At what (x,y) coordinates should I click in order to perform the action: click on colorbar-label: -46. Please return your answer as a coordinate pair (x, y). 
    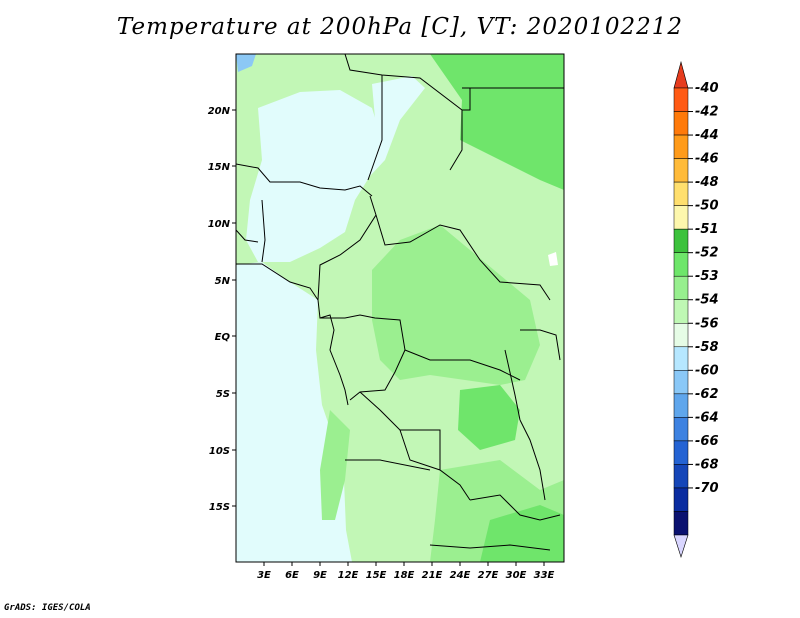
    Looking at the image, I should click on (707, 159).